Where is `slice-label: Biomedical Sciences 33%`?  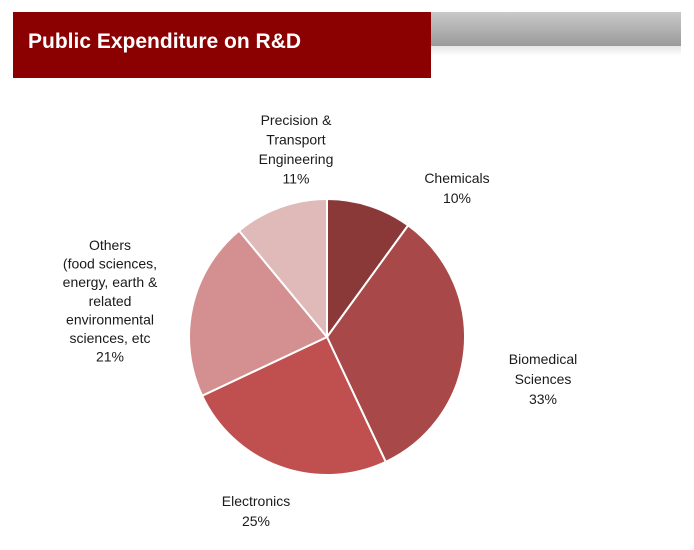
slice-label: Biomedical Sciences 33% is located at coordinates (543, 379).